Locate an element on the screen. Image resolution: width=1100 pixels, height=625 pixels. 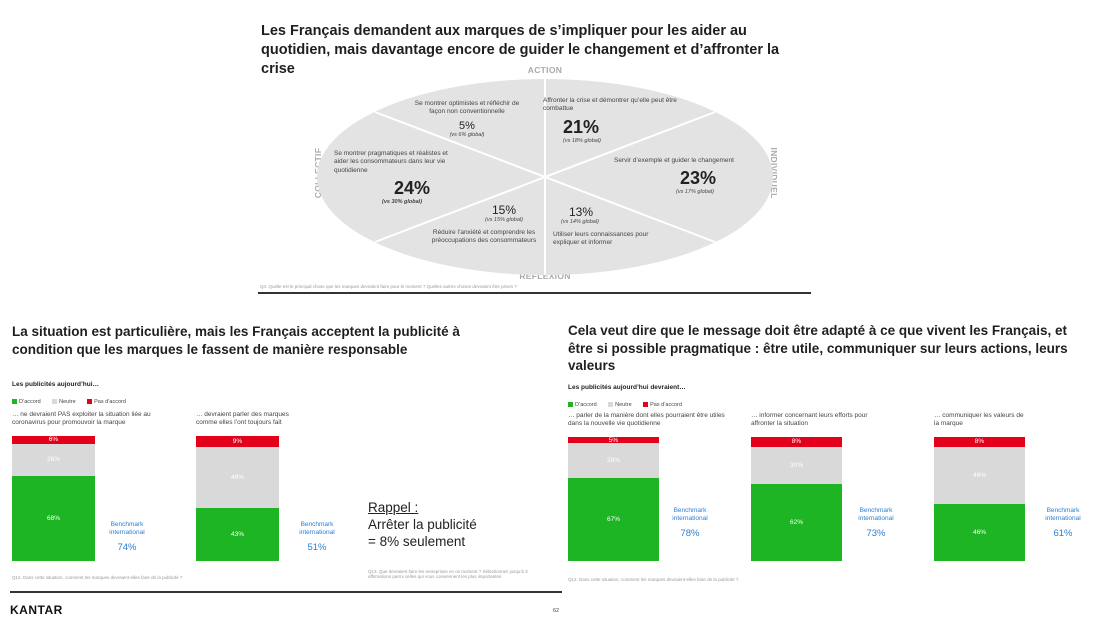
bar-value-label: 30% is located at coordinates (796, 466).